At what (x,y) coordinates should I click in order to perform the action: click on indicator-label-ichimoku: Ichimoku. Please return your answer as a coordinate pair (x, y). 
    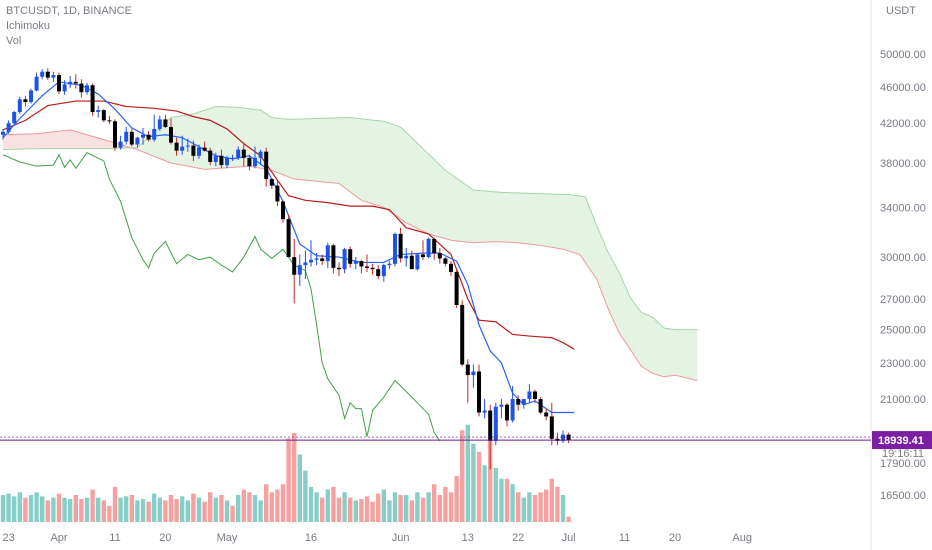
    Looking at the image, I should click on (28, 26).